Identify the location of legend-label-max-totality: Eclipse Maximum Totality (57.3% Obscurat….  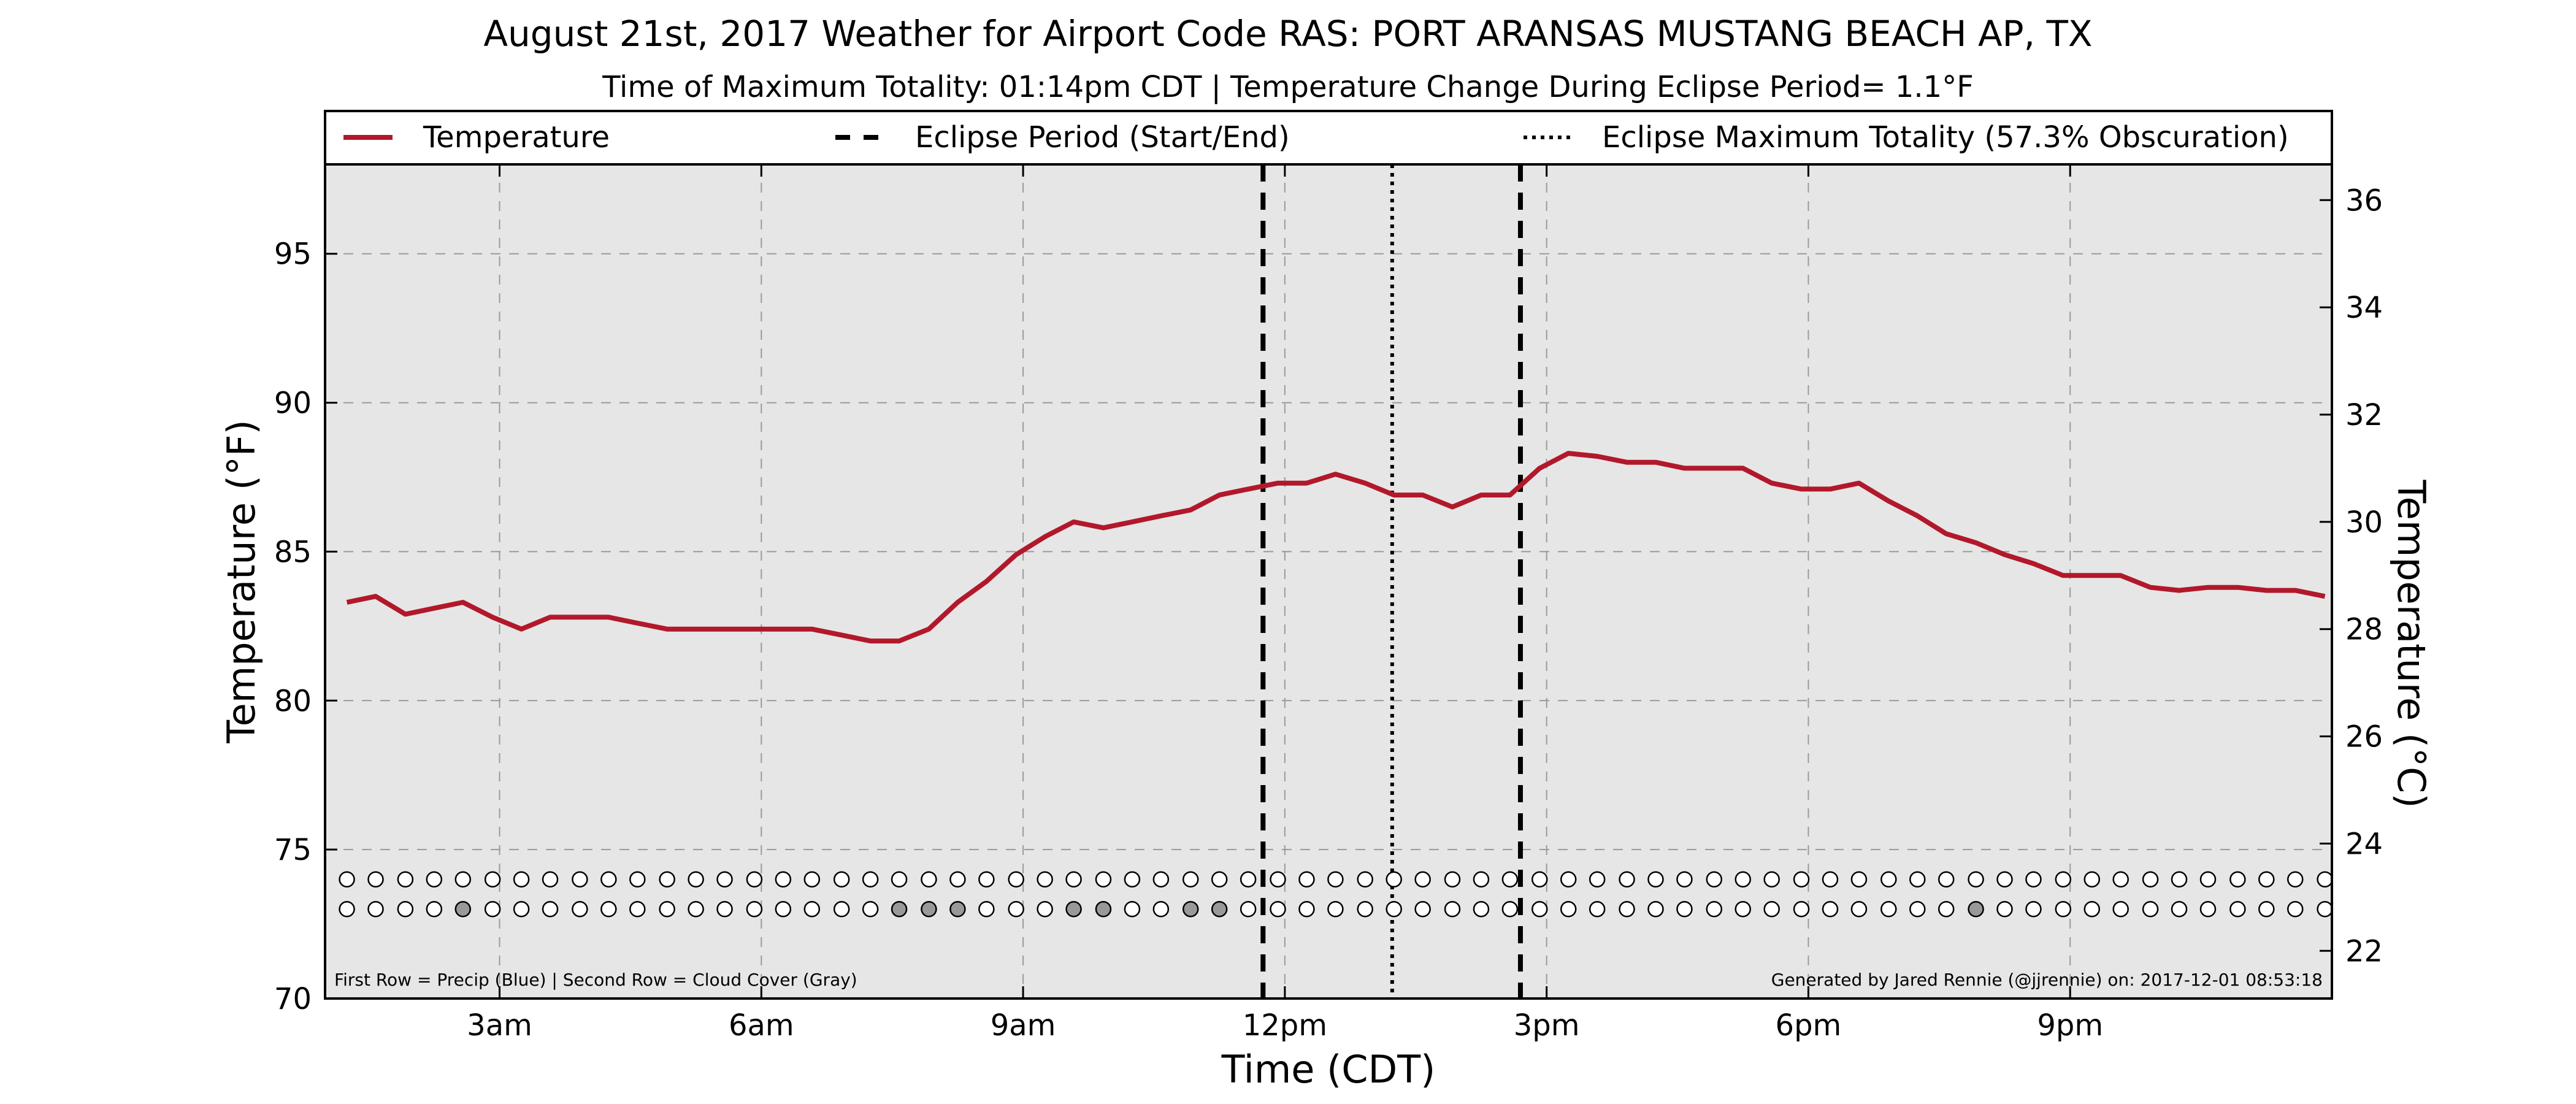
(1945, 137).